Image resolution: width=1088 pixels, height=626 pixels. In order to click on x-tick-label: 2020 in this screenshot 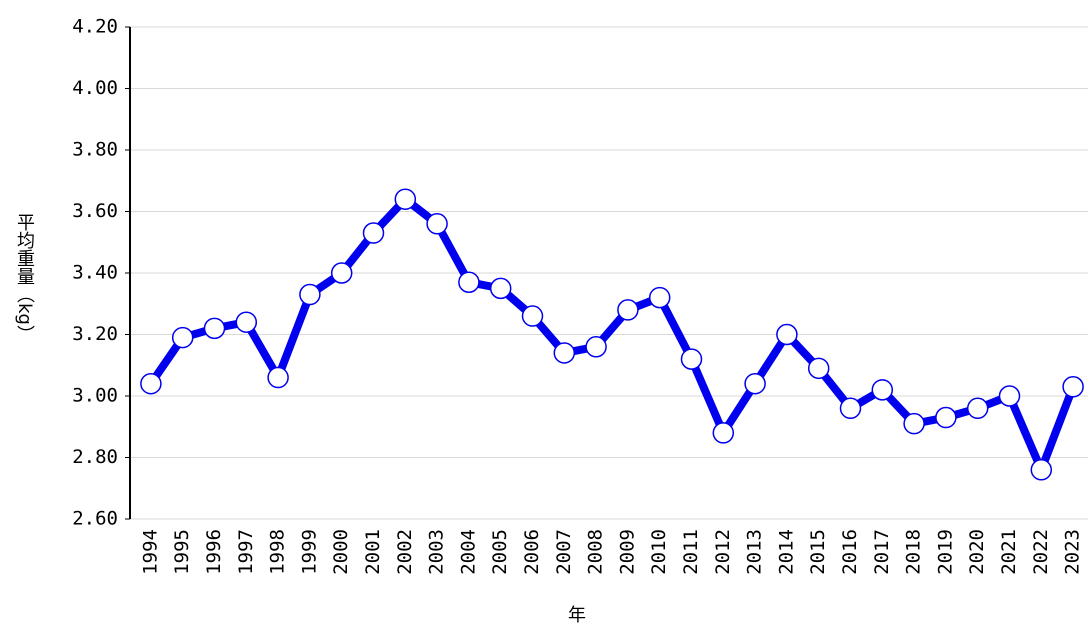, I will do `click(977, 552)`.